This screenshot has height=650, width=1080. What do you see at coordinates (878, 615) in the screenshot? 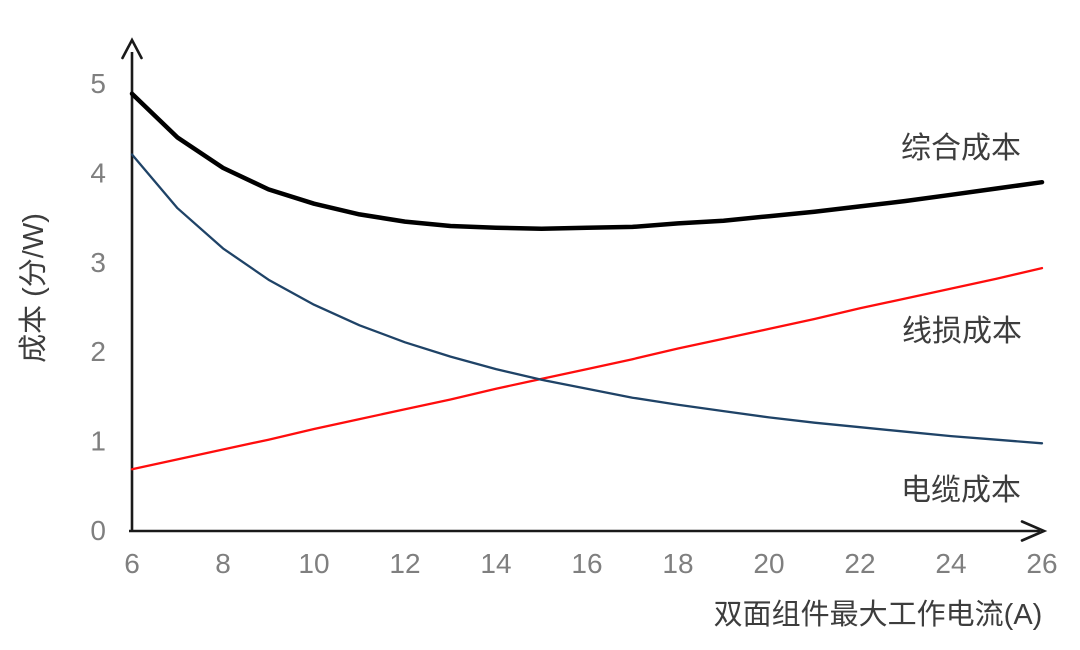
I see `x-axis-label: 双面组件最大工作电流(A)` at bounding box center [878, 615].